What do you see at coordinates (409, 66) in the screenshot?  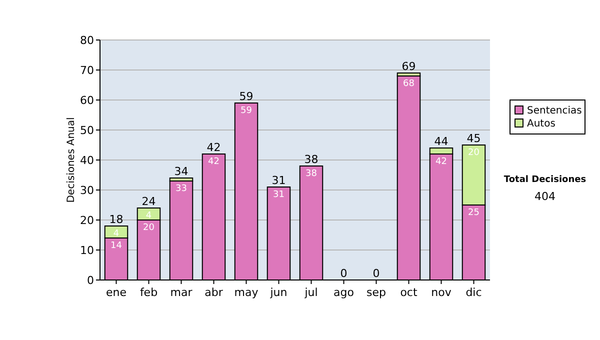 I see `total-label: 69` at bounding box center [409, 66].